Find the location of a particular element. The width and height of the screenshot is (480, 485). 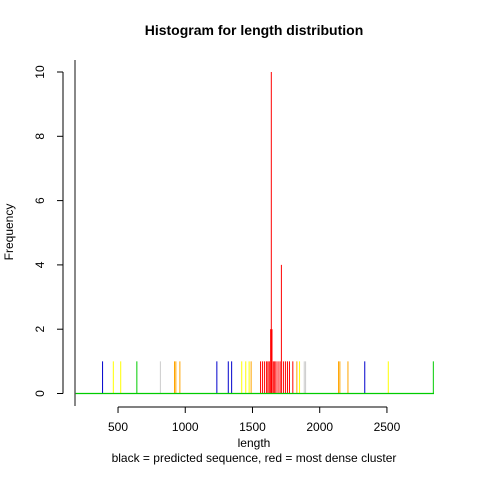

x-tick-label: 500 is located at coordinates (118, 427).